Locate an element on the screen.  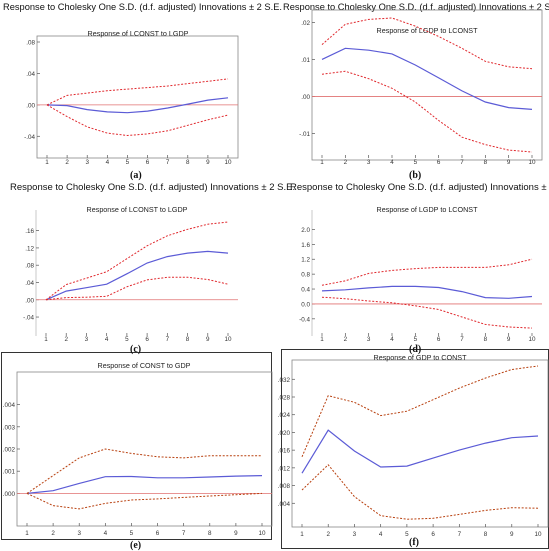
panel-b-xtick-label: 9 is located at coordinates (509, 162).